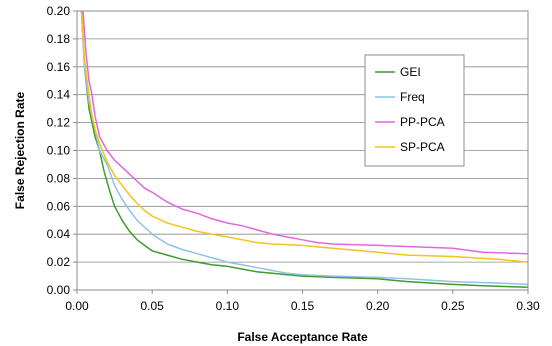  I want to click on legend-label: SP-PCA, so click(422, 147).